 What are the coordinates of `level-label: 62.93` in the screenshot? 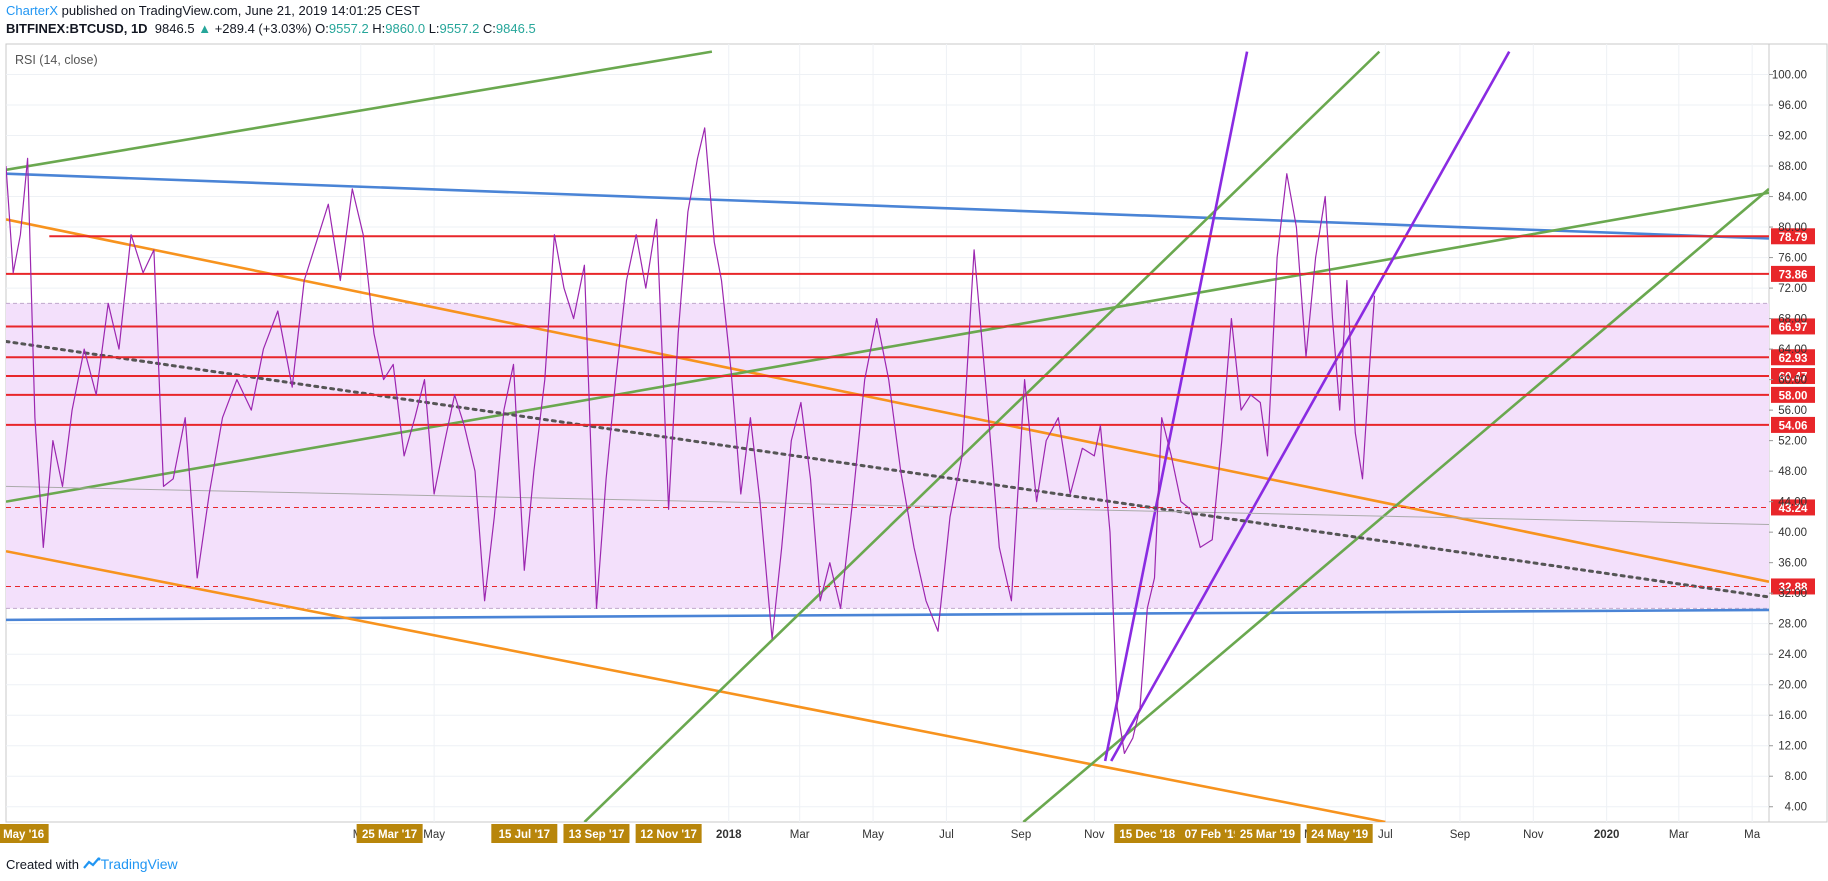 It's located at (1793, 359).